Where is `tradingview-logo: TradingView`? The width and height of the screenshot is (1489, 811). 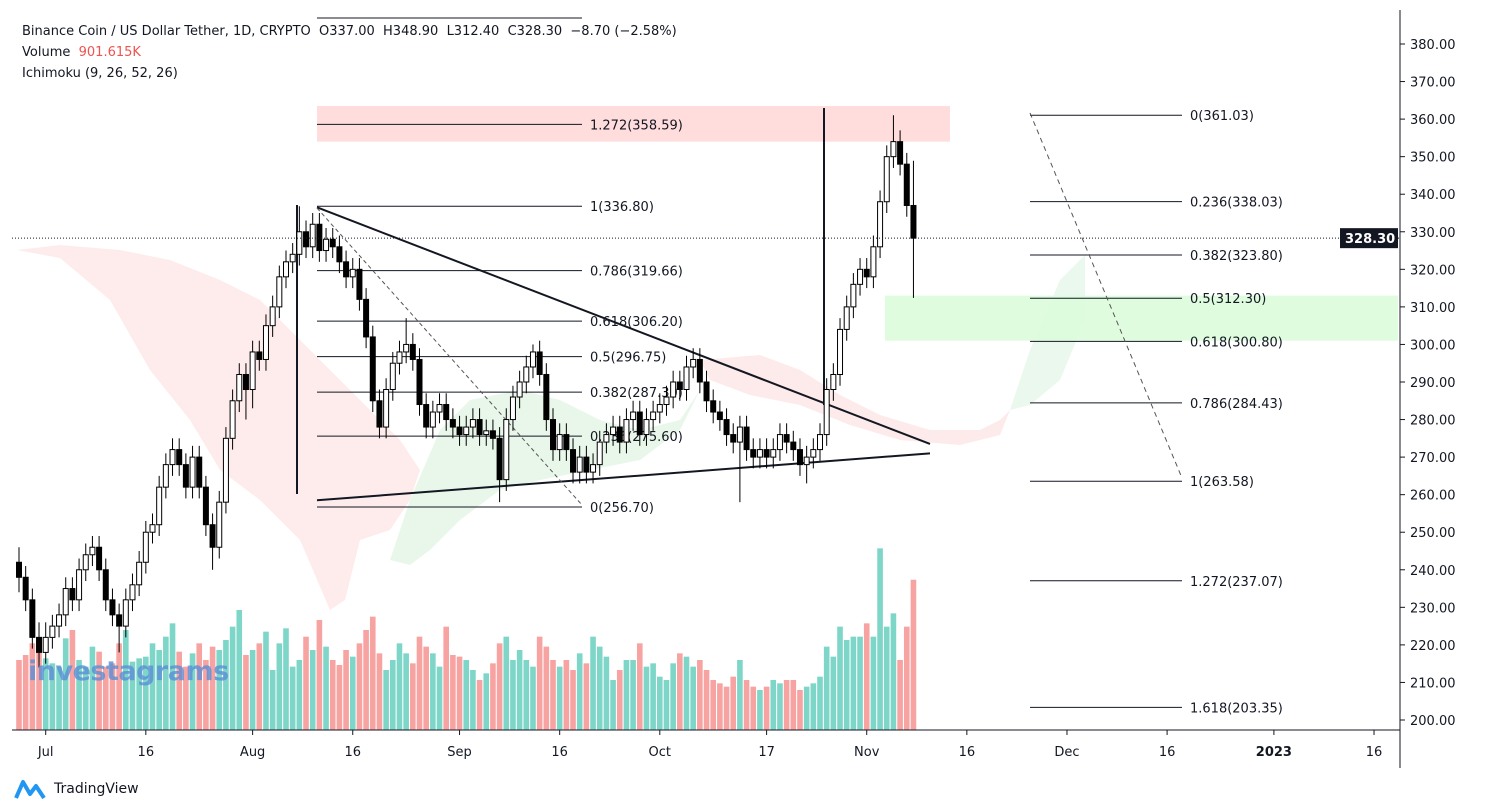 tradingview-logo: TradingView is located at coordinates (76, 789).